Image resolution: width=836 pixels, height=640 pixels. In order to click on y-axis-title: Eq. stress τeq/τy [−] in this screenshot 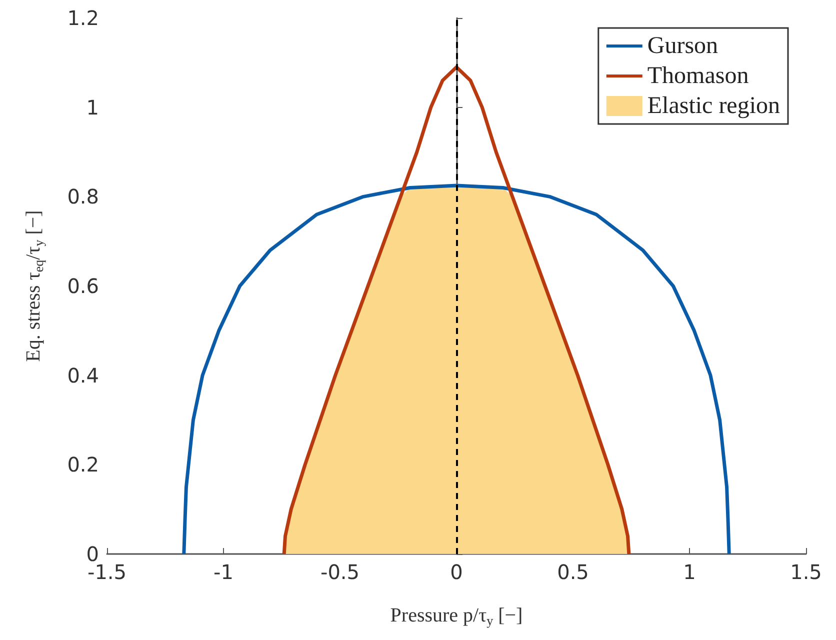, I will do `click(34, 286)`.